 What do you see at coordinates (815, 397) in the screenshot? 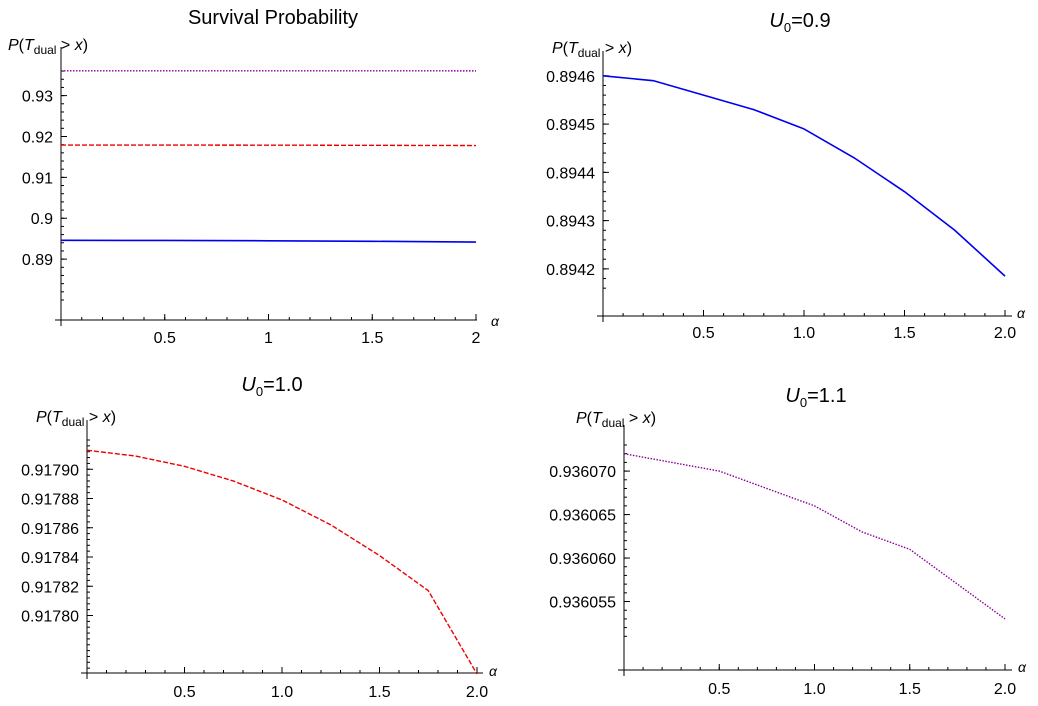
I see `chart-title: U0=1.1` at bounding box center [815, 397].